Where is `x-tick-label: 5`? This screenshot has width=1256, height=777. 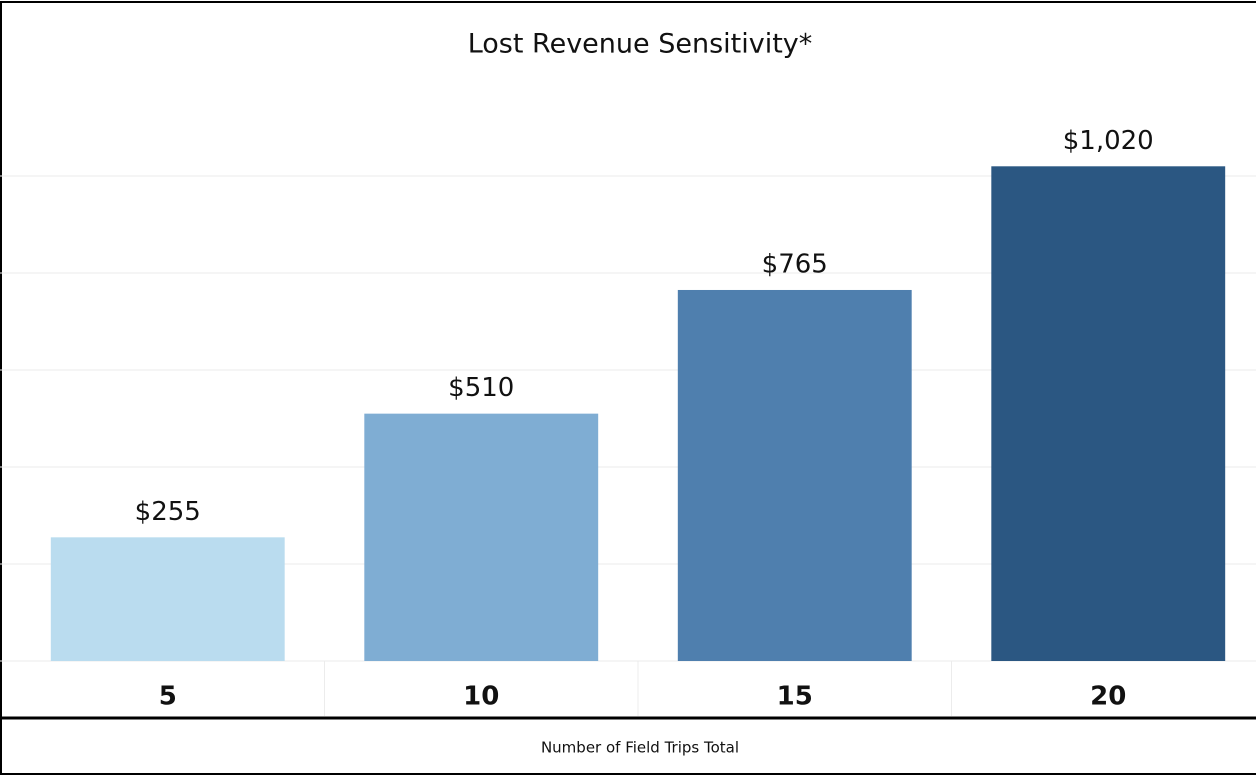
x-tick-label: 5 is located at coordinates (168, 697).